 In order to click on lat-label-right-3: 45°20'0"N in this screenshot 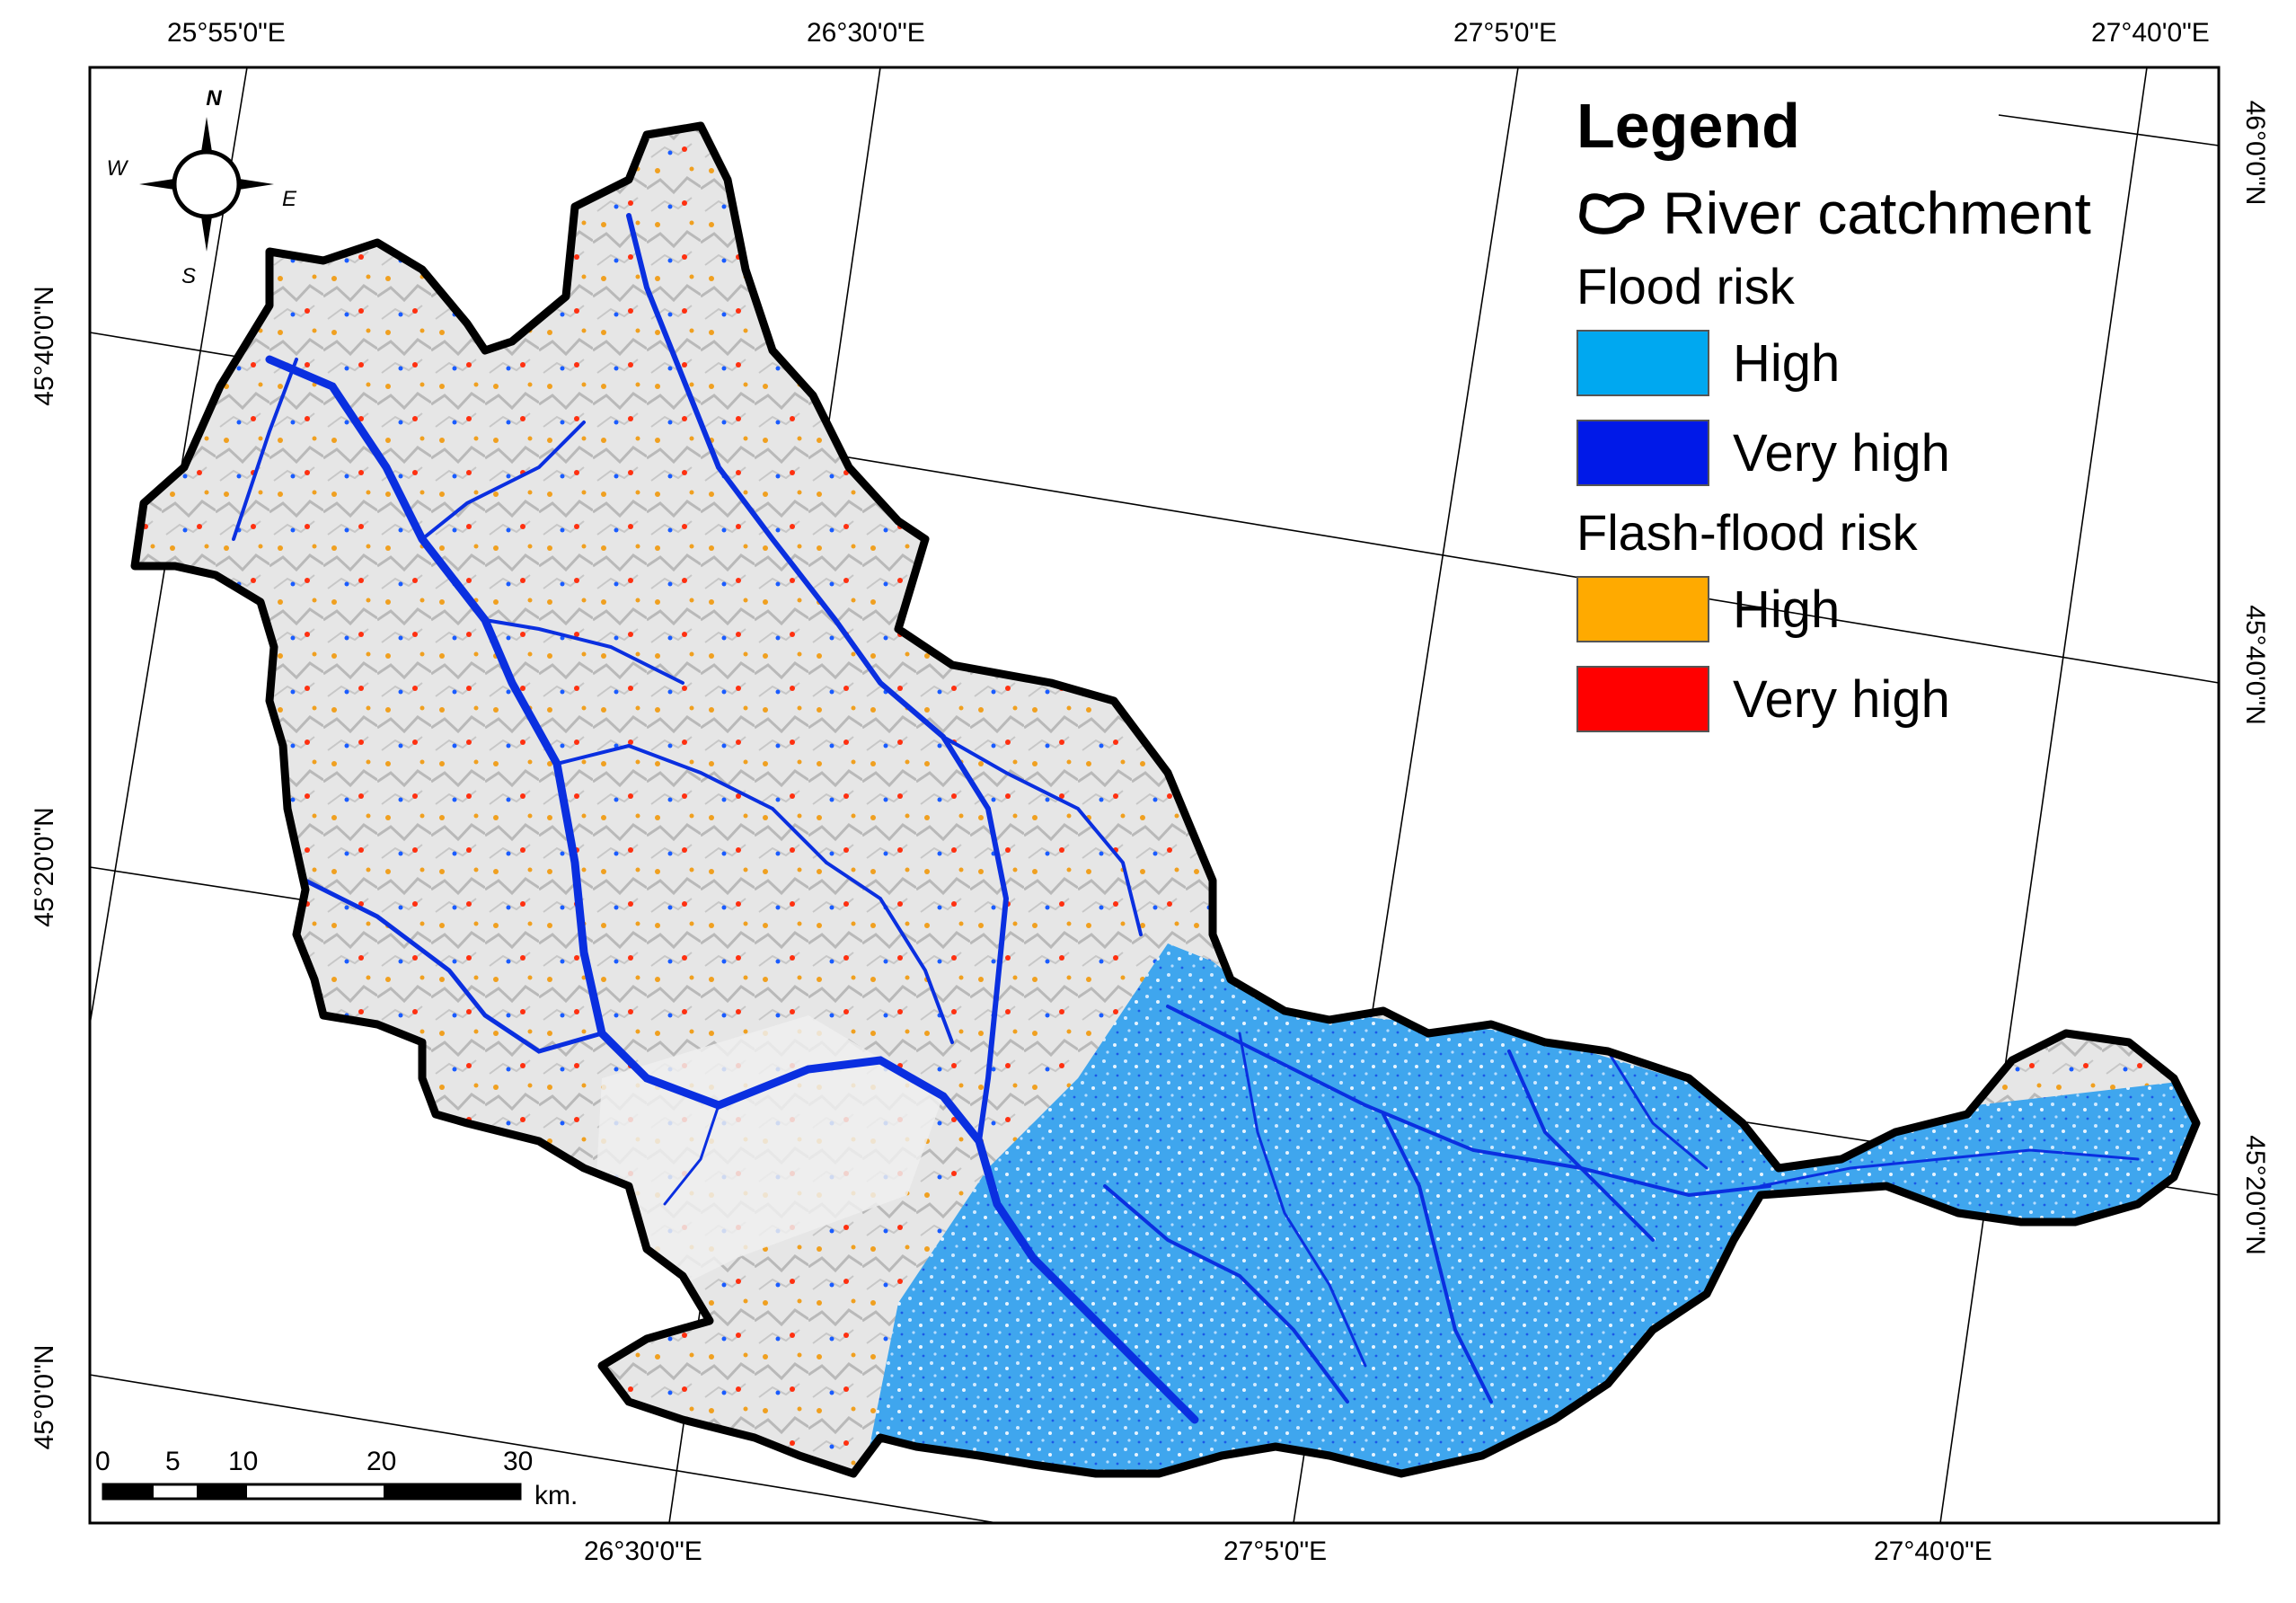, I will do `click(2255, 1195)`.